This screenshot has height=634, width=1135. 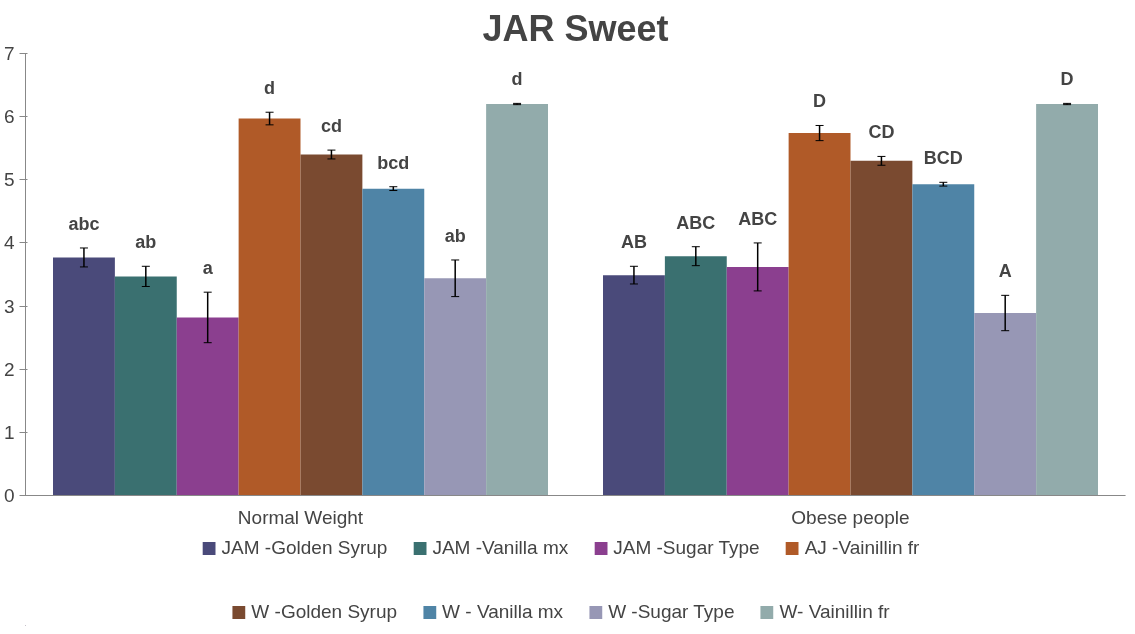 What do you see at coordinates (9, 306) in the screenshot?
I see `y-tick-label: 3` at bounding box center [9, 306].